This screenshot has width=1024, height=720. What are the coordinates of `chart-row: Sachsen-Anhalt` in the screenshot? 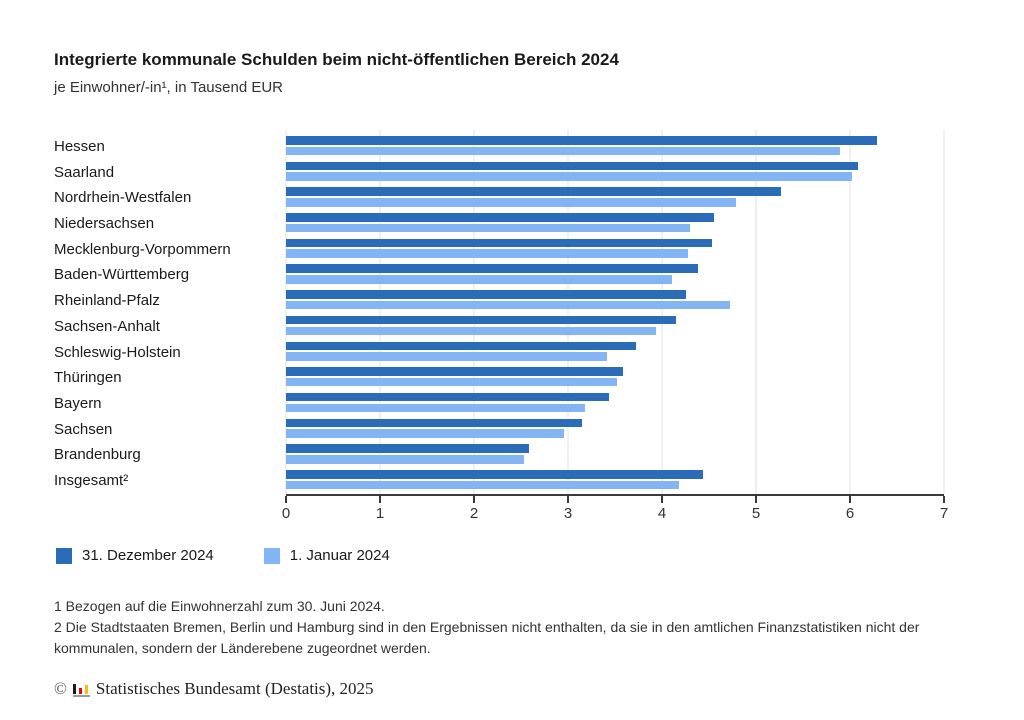 It's located at (499, 328).